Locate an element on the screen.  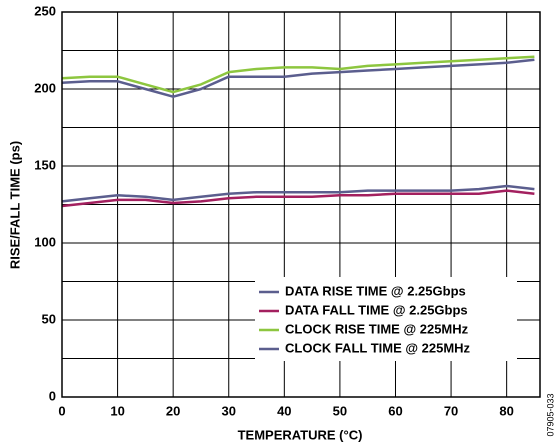
x-tick-label: 80 is located at coordinates (506, 410).